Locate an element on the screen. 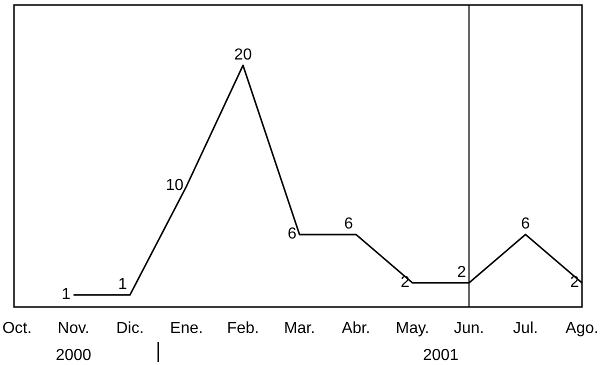  x-tick-label: Jul. is located at coordinates (525, 328).